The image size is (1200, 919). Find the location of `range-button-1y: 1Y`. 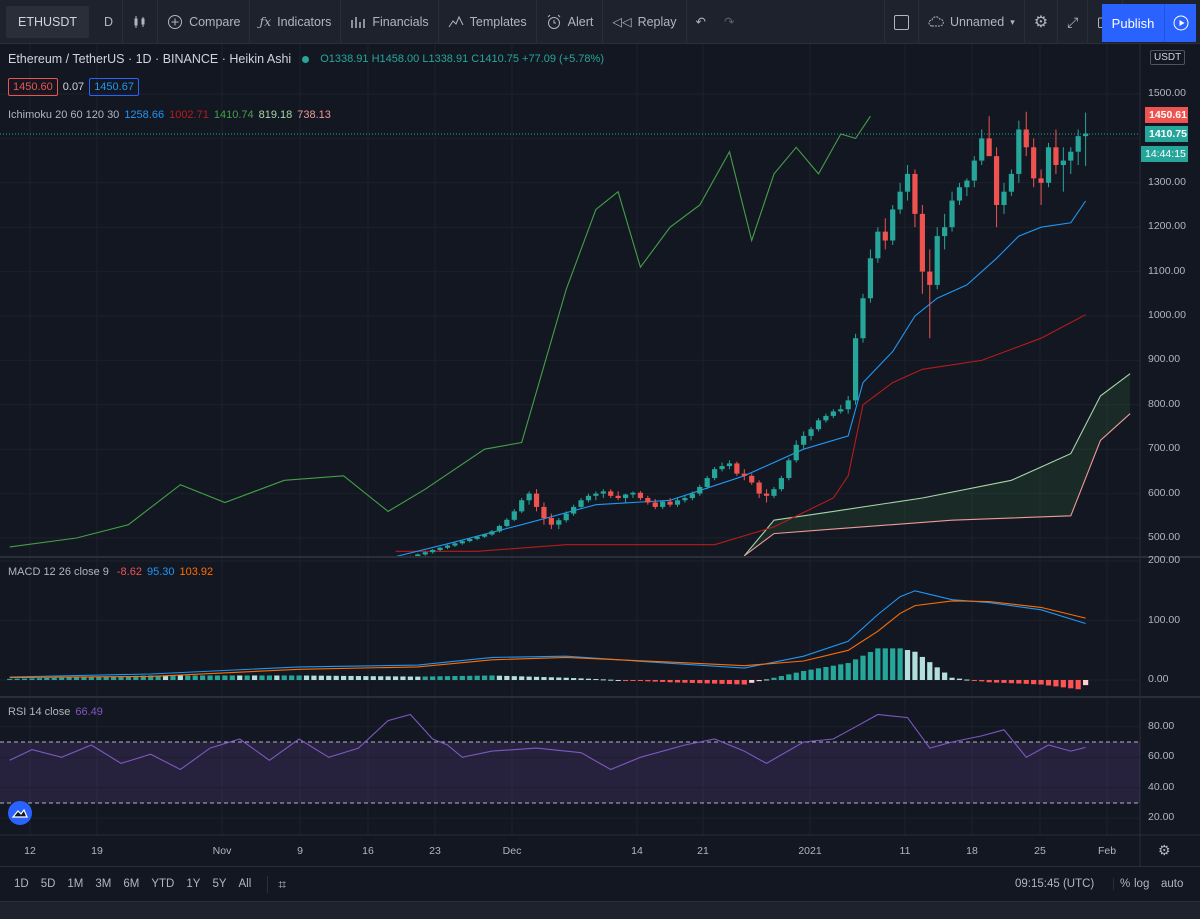

range-button-1y: 1Y is located at coordinates (193, 884).